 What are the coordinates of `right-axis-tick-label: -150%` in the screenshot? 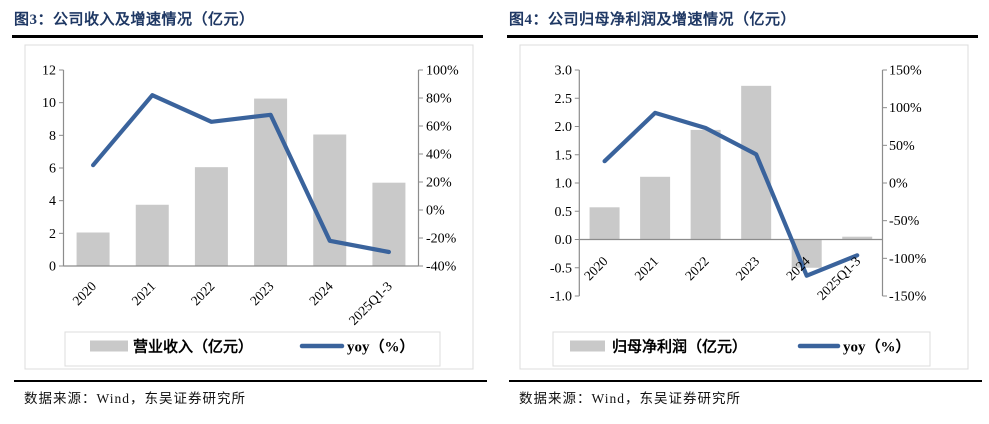 It's located at (908, 297).